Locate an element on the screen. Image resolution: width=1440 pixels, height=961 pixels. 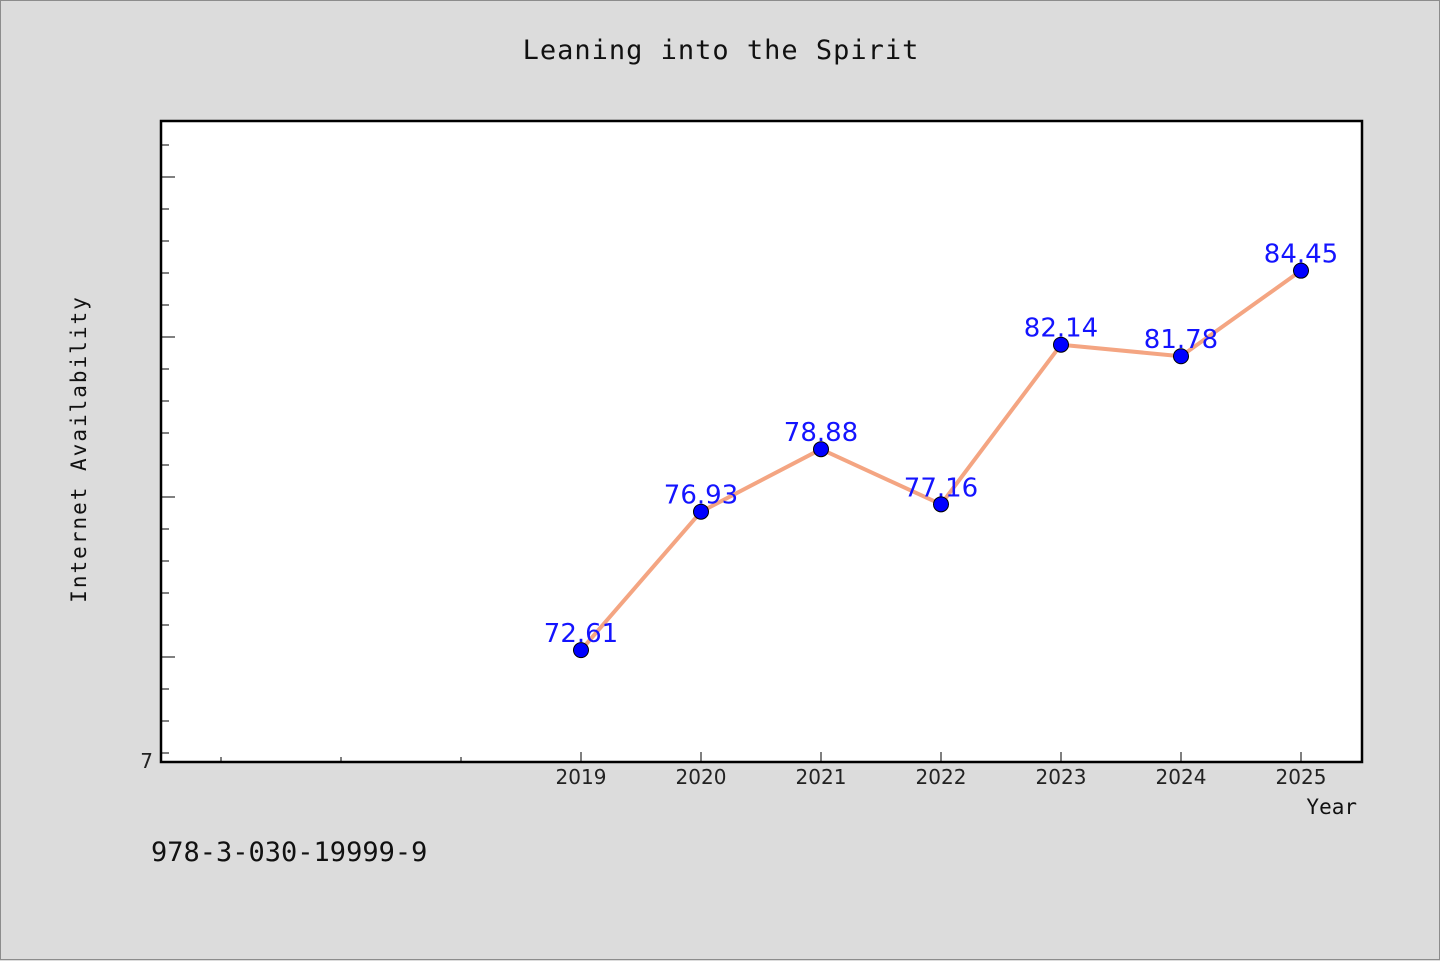
x-tick-label: 2021 is located at coordinates (821, 777).